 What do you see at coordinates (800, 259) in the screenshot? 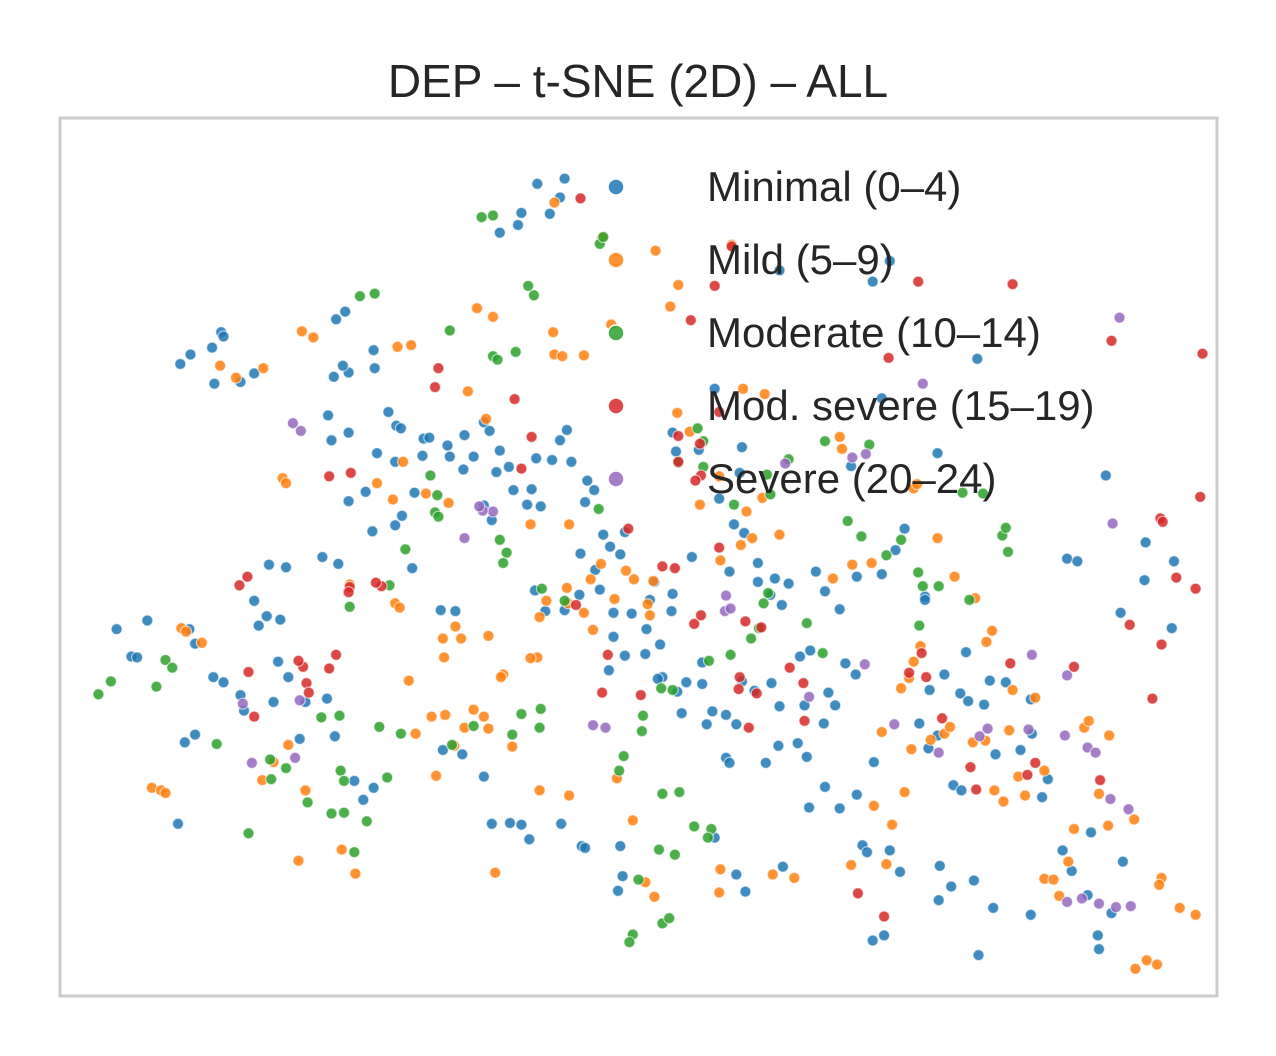
I see `legend-label: Mild (5–9)` at bounding box center [800, 259].